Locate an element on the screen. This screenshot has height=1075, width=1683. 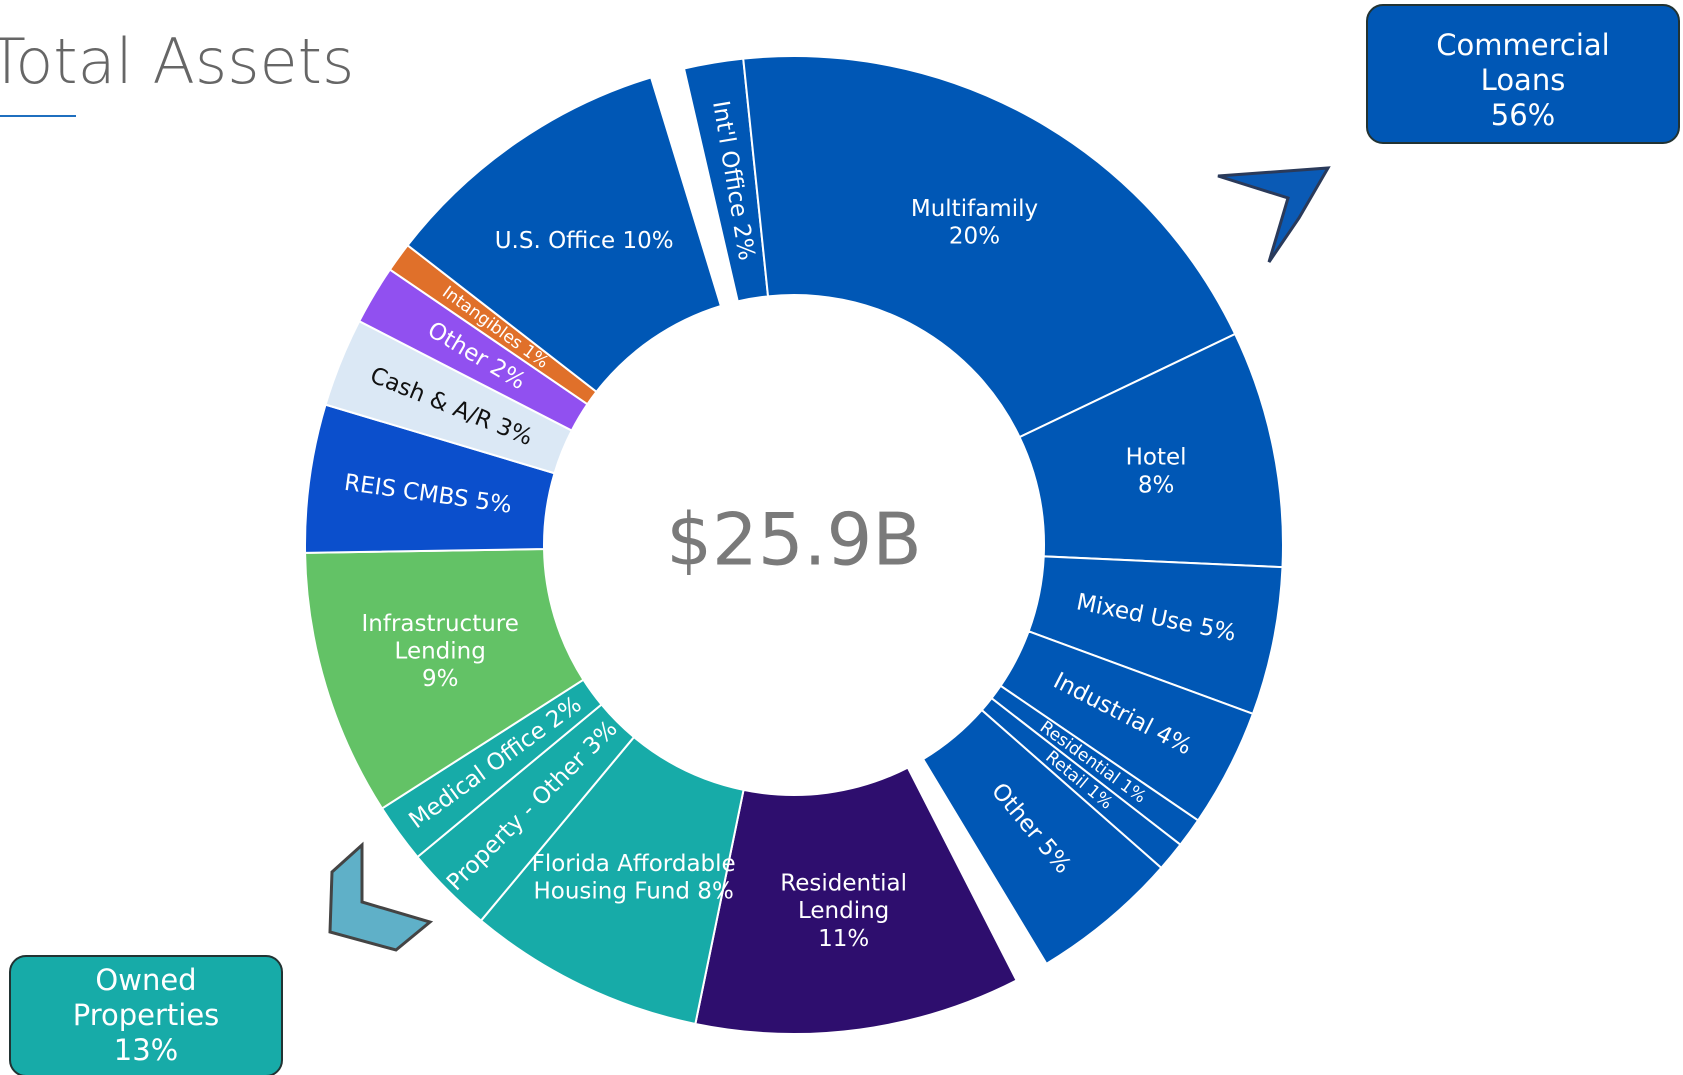
slice-label: Infrastructure Lending 9% is located at coordinates (440, 650).